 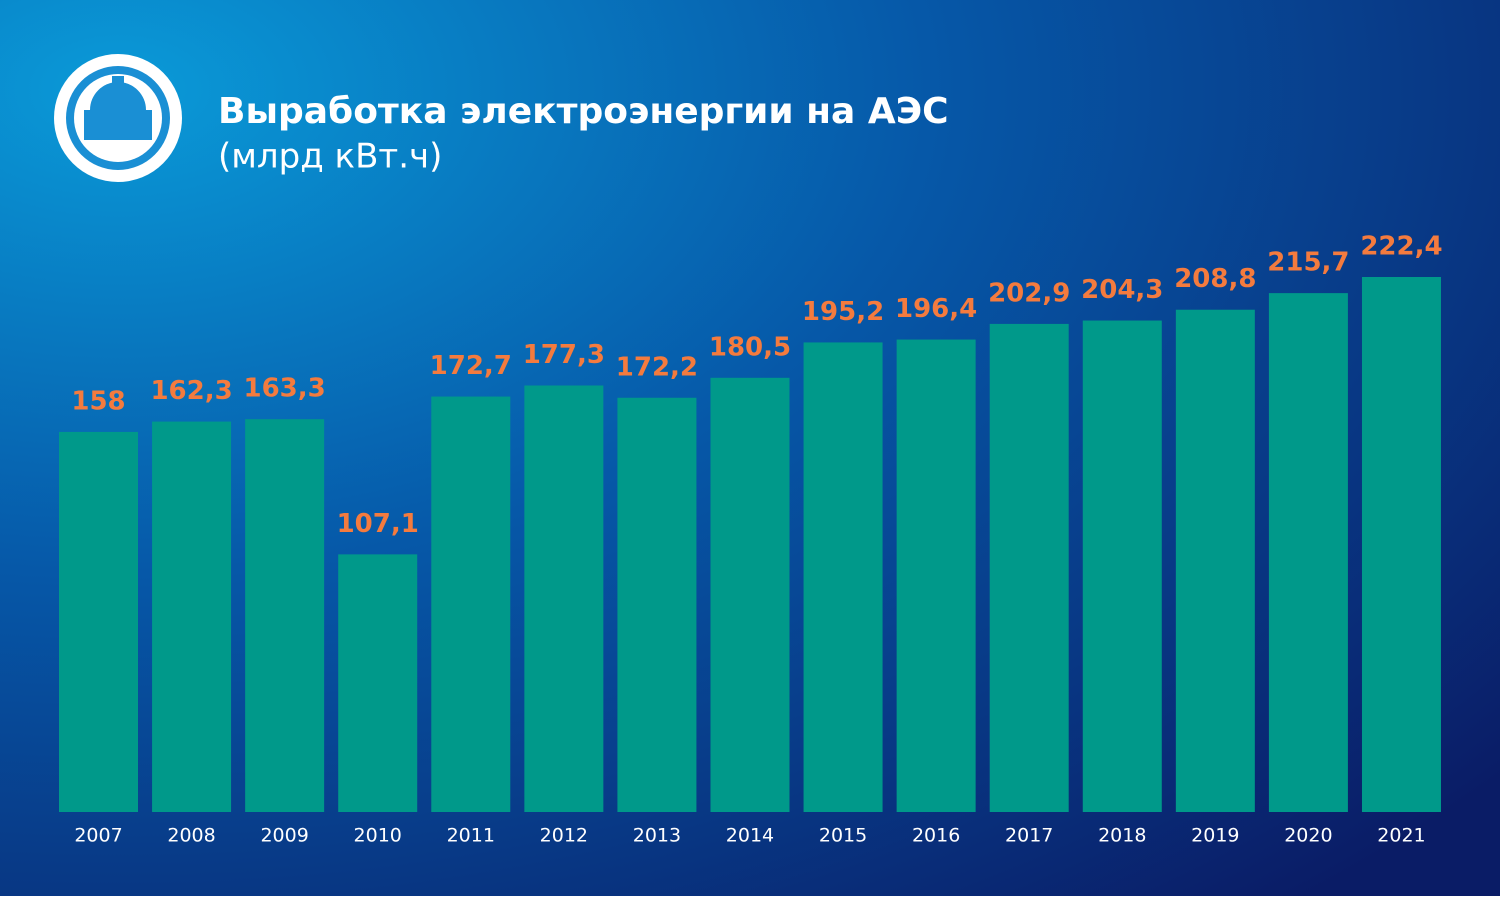 What do you see at coordinates (284, 836) in the screenshot?
I see `x-tick-label: 2009` at bounding box center [284, 836].